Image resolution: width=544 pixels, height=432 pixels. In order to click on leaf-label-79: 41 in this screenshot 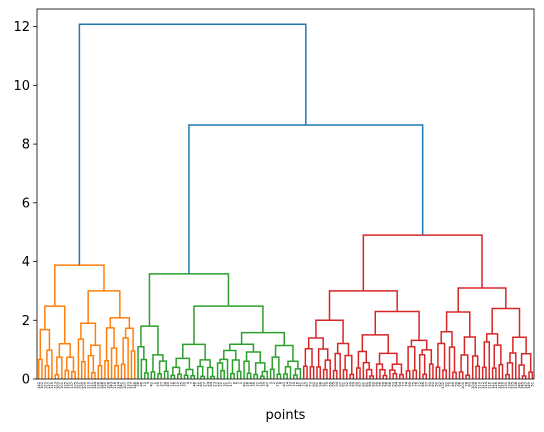, I will do `click(301, 384)`.